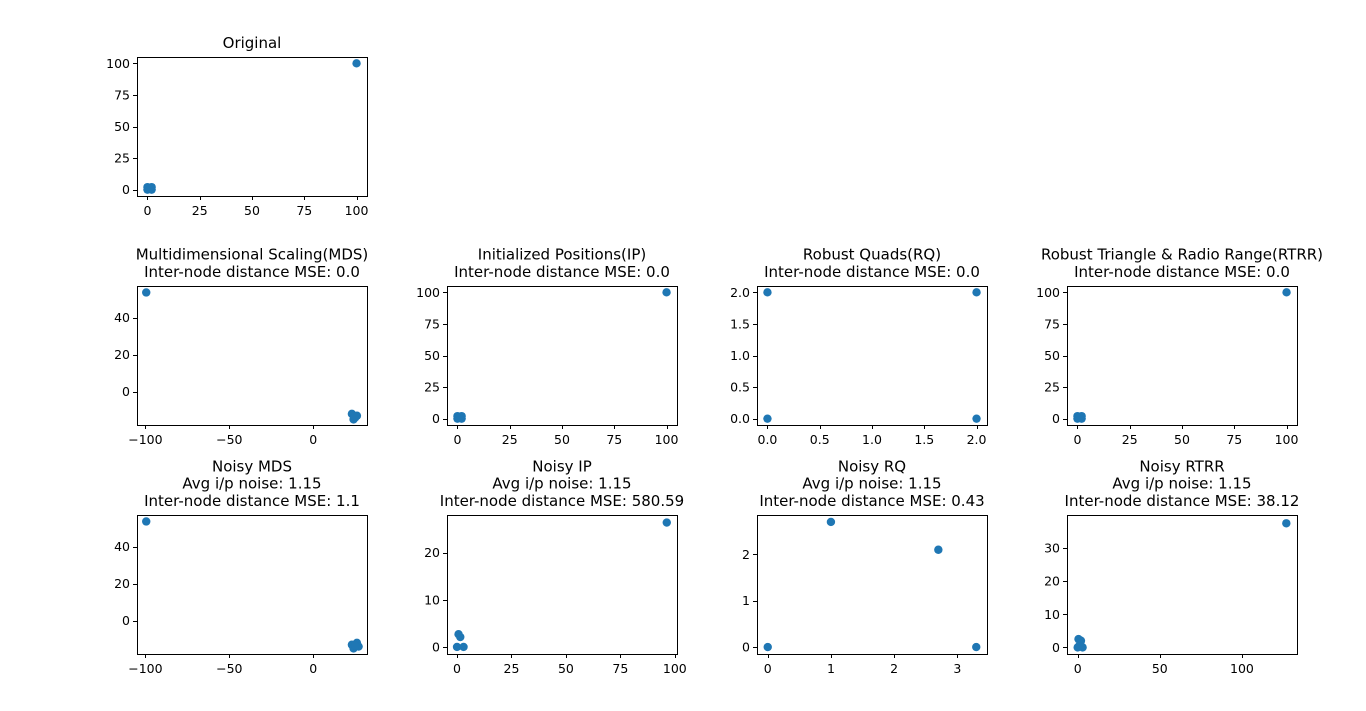  I want to click on x-tick-label: −100, so click(145, 668).